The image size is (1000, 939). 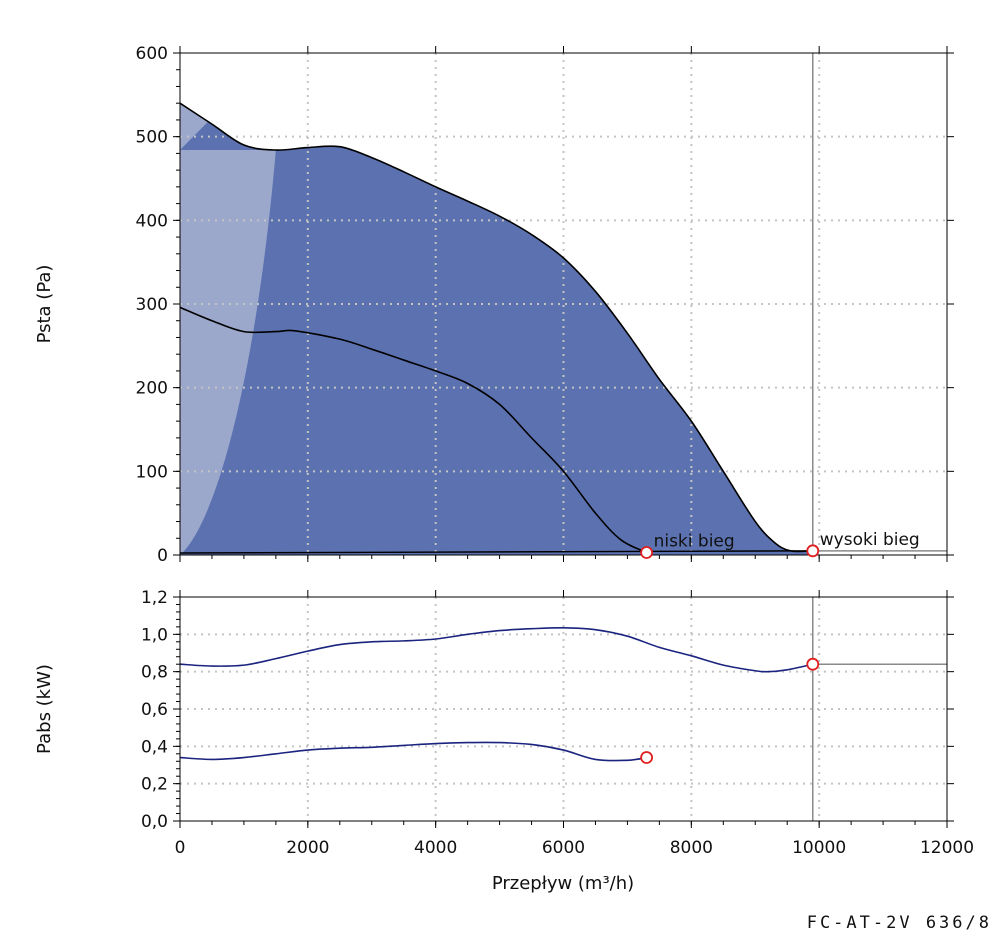 What do you see at coordinates (152, 305) in the screenshot?
I see `y-tick-label: 300` at bounding box center [152, 305].